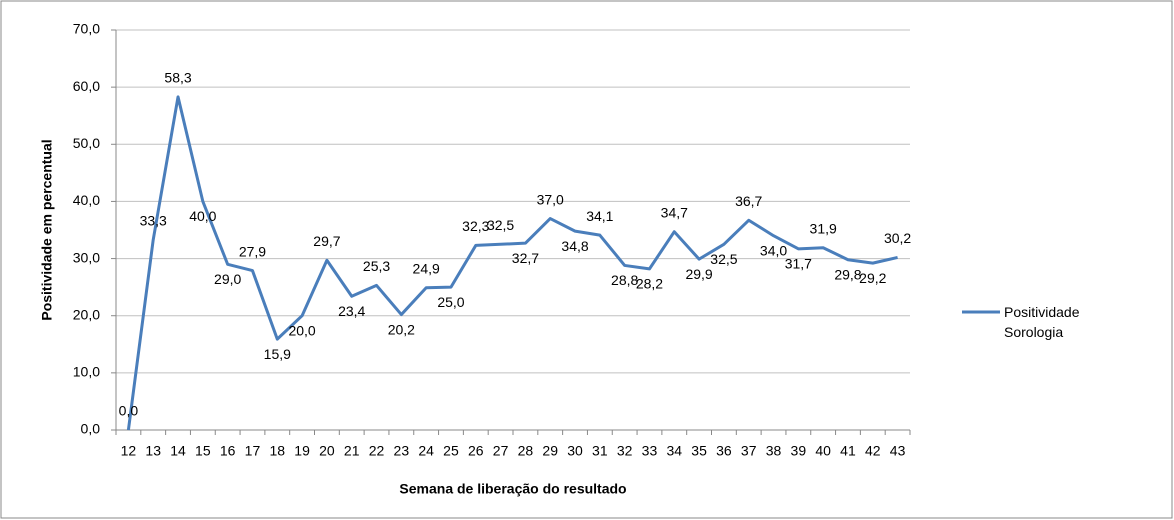  What do you see at coordinates (203, 451) in the screenshot?
I see `x-tick-label: 15` at bounding box center [203, 451].